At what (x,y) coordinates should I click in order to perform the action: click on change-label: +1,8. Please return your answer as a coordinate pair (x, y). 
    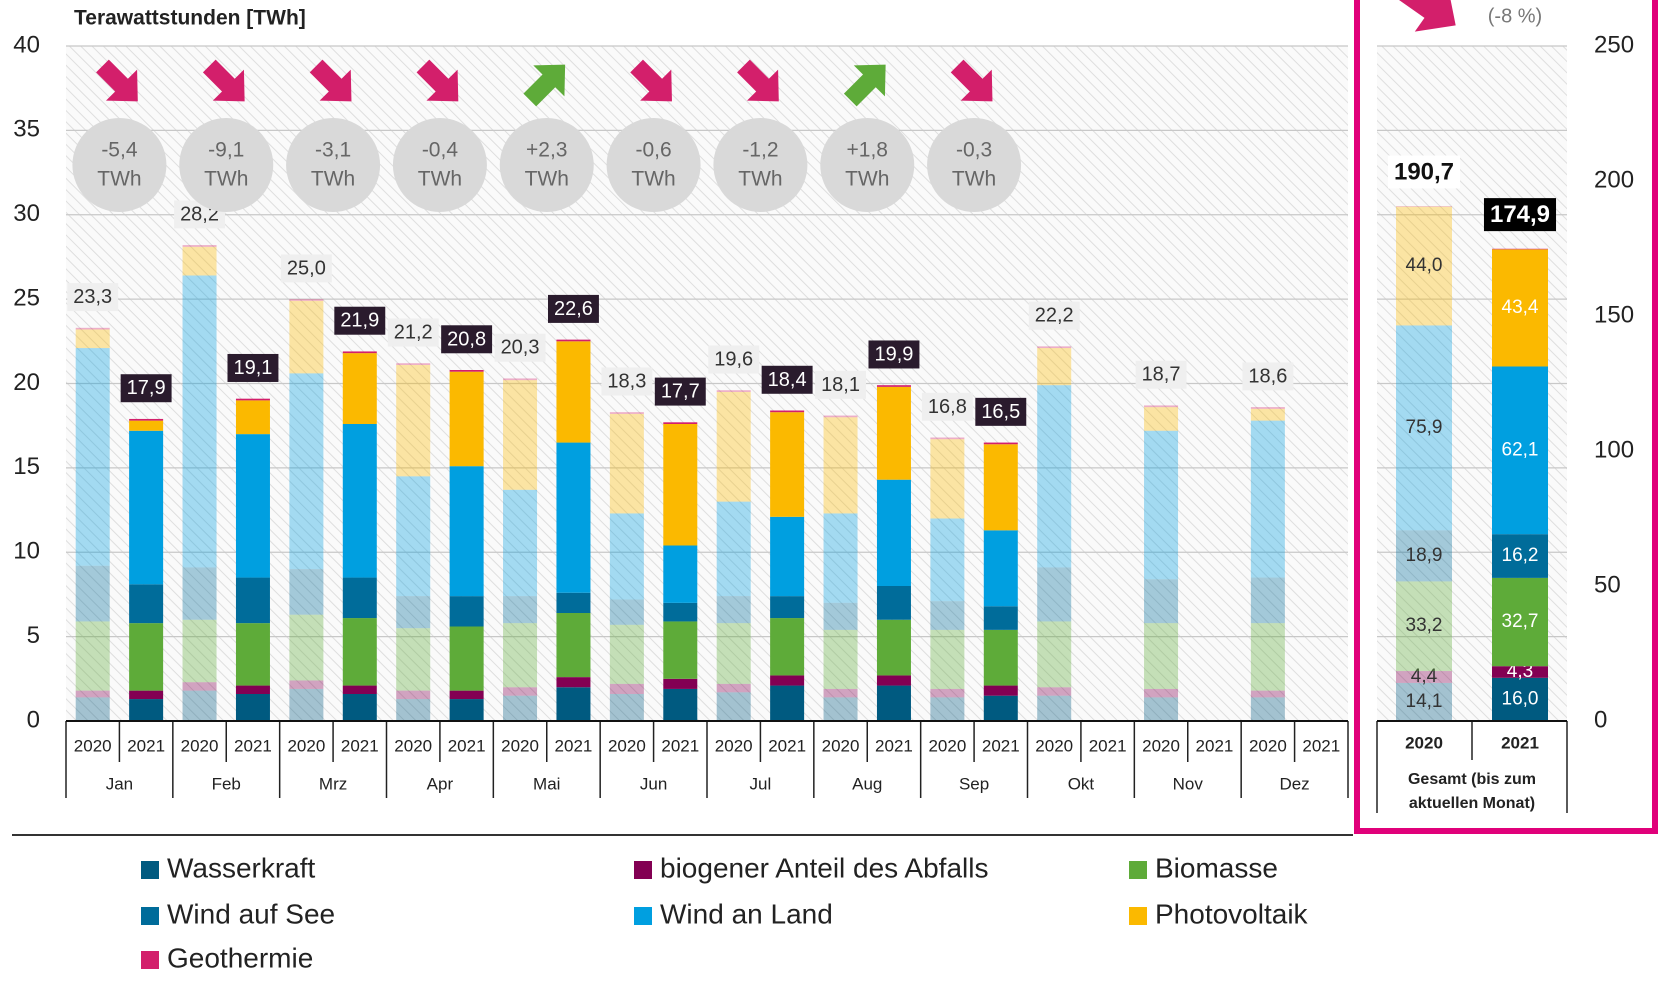
    Looking at the image, I should click on (867, 150).